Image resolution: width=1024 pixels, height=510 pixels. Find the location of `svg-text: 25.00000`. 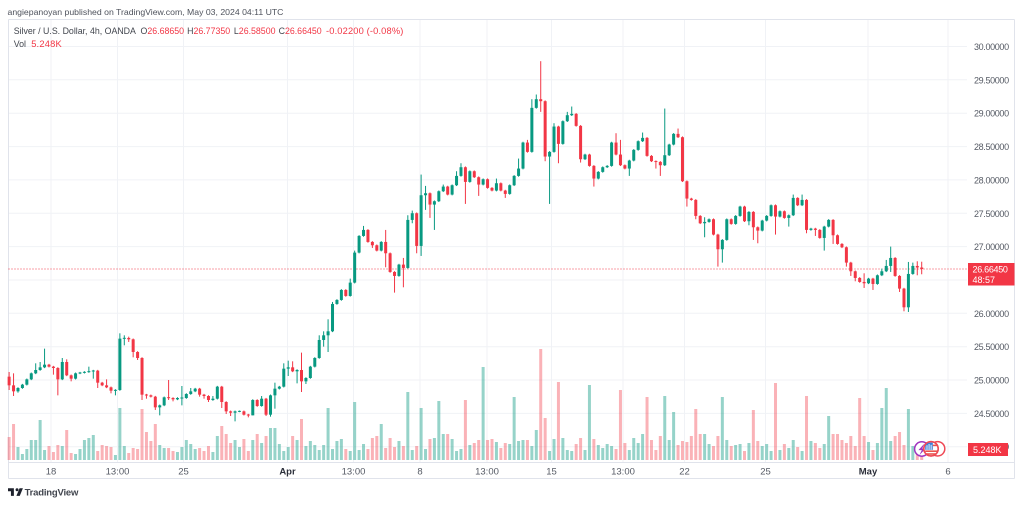

svg-text: 25.00000 is located at coordinates (991, 381).